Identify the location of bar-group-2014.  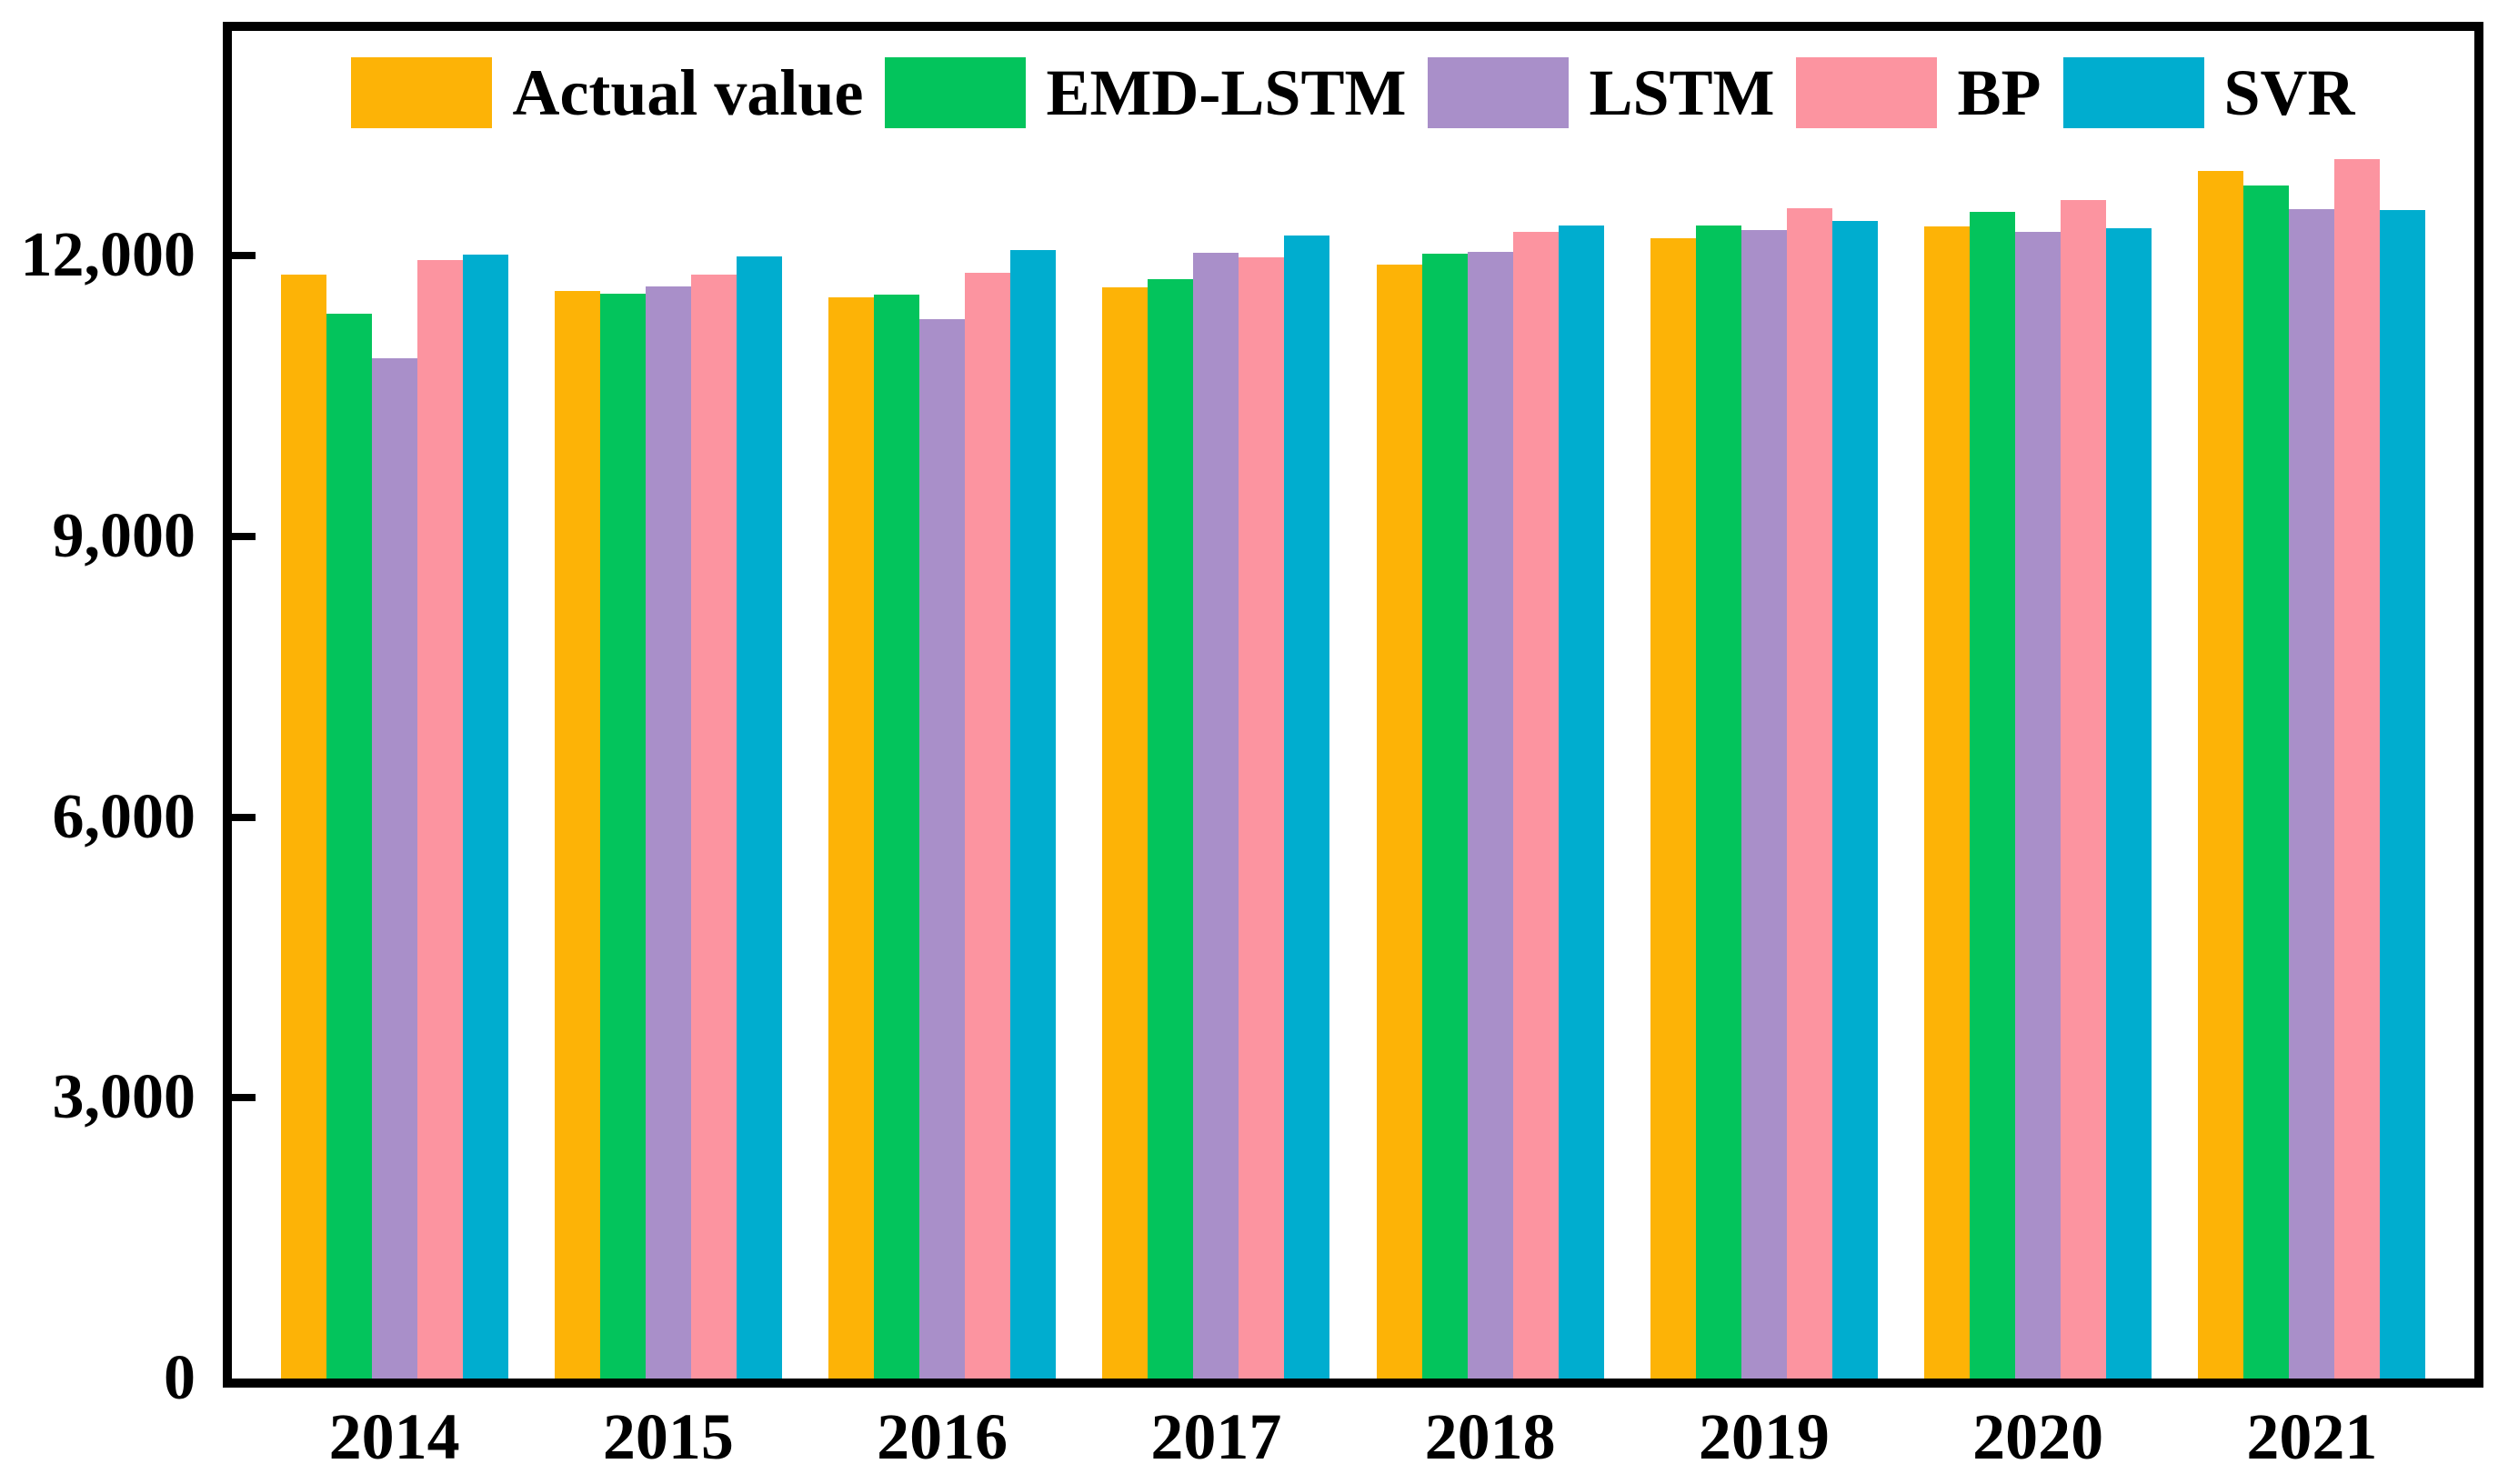
(394, 705).